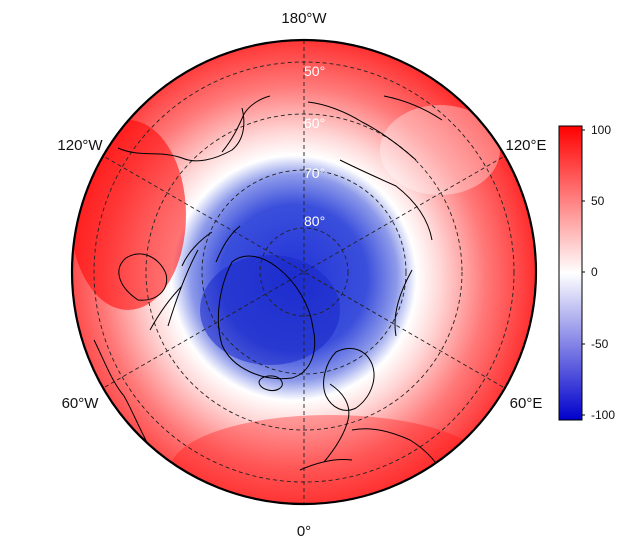 The width and height of the screenshot is (625, 552). What do you see at coordinates (375, 128) in the screenshot?
I see `siberia-coast` at bounding box center [375, 128].